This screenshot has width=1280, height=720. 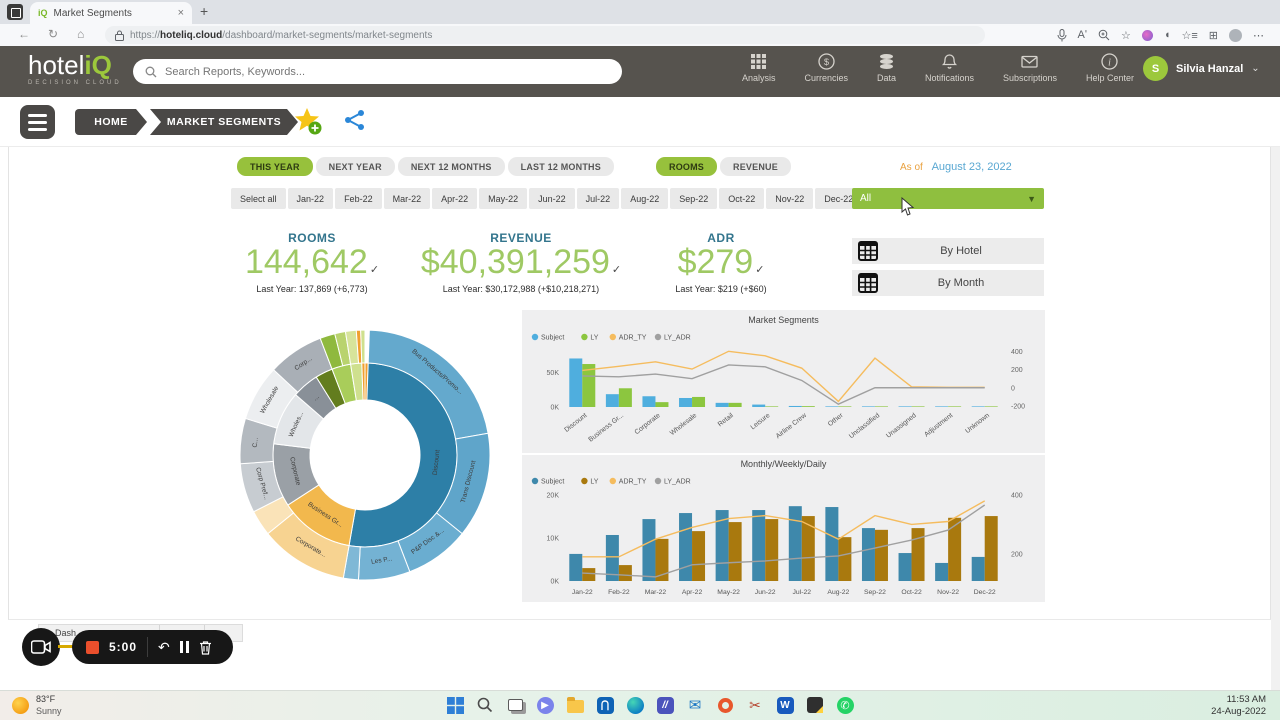 I want to click on kpi-value: 144,642 ✓, so click(x=312, y=262).